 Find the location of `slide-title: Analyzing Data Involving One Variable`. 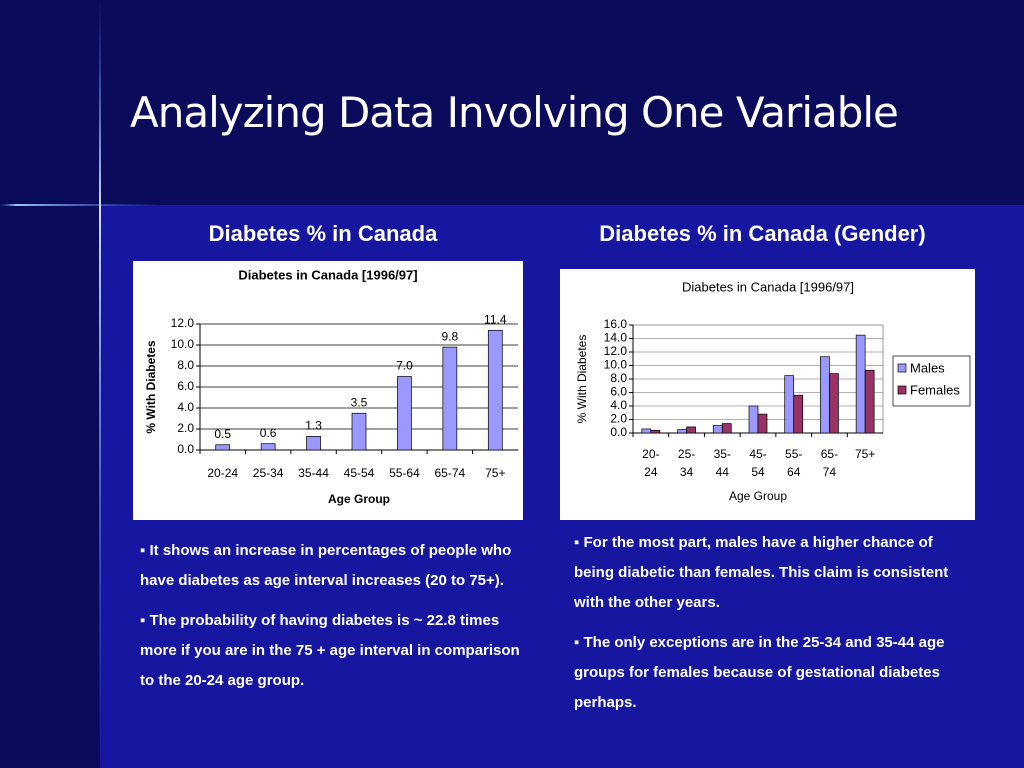

slide-title: Analyzing Data Involving One Variable is located at coordinates (514, 112).